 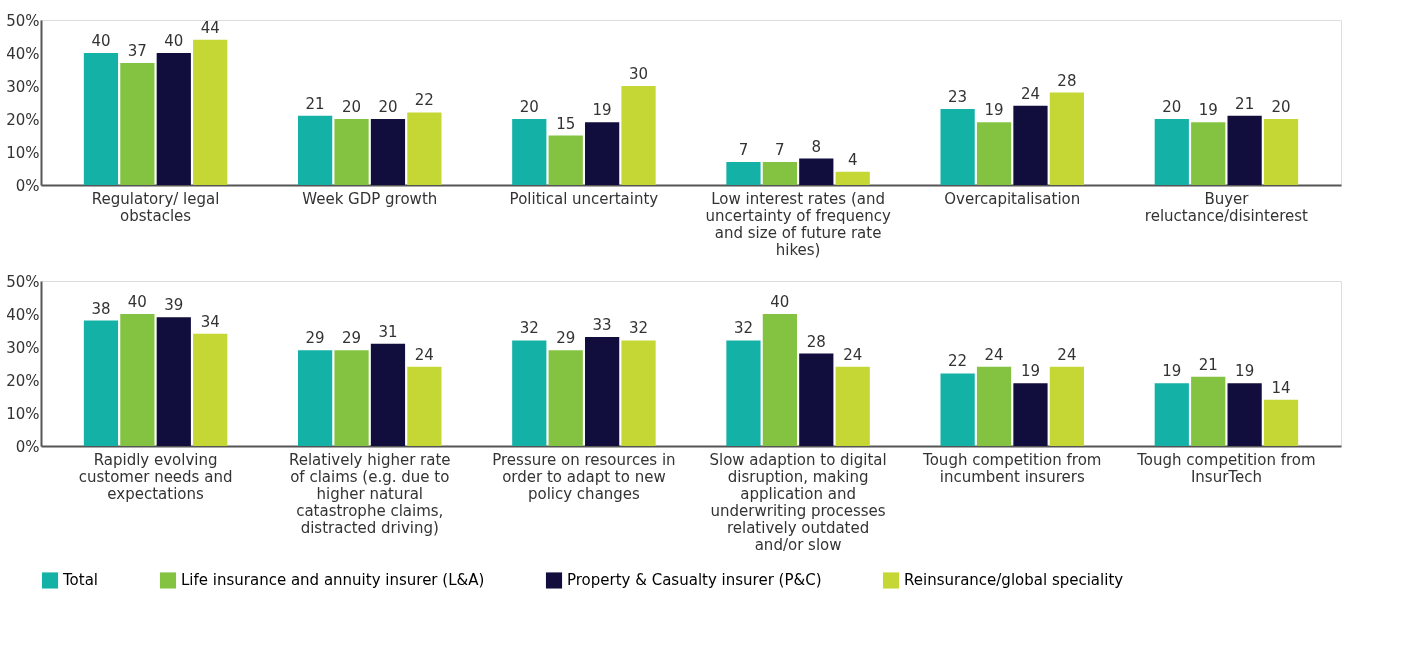 What do you see at coordinates (566, 123) in the screenshot?
I see `data-label: 15` at bounding box center [566, 123].